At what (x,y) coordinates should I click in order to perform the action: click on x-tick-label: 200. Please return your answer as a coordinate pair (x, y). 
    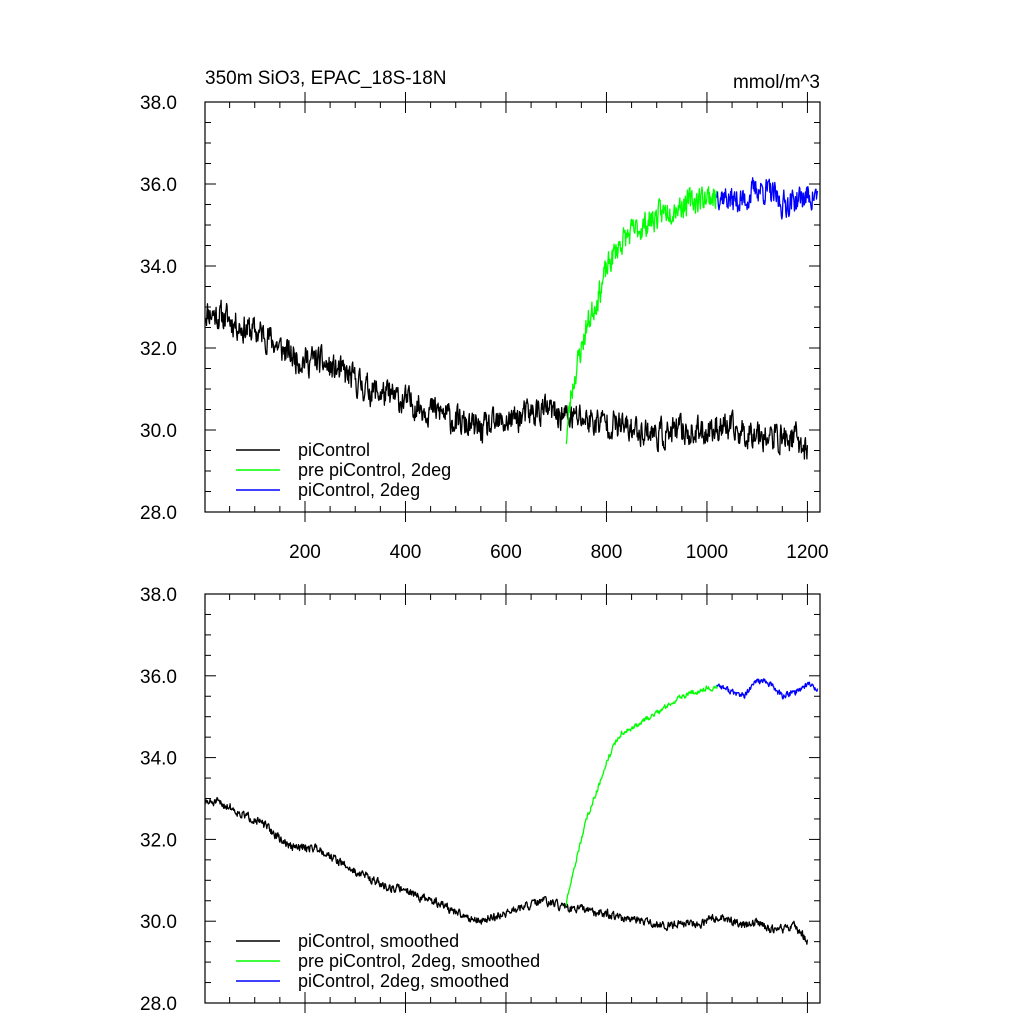
    Looking at the image, I should click on (305, 552).